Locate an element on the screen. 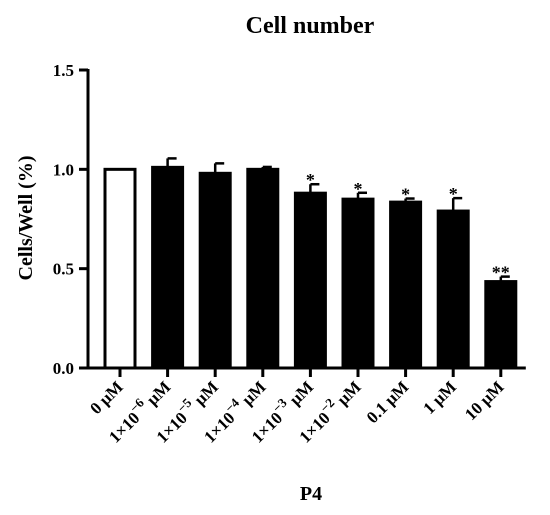 The height and width of the screenshot is (515, 550). y-tick-label: 1.0 is located at coordinates (63, 169).